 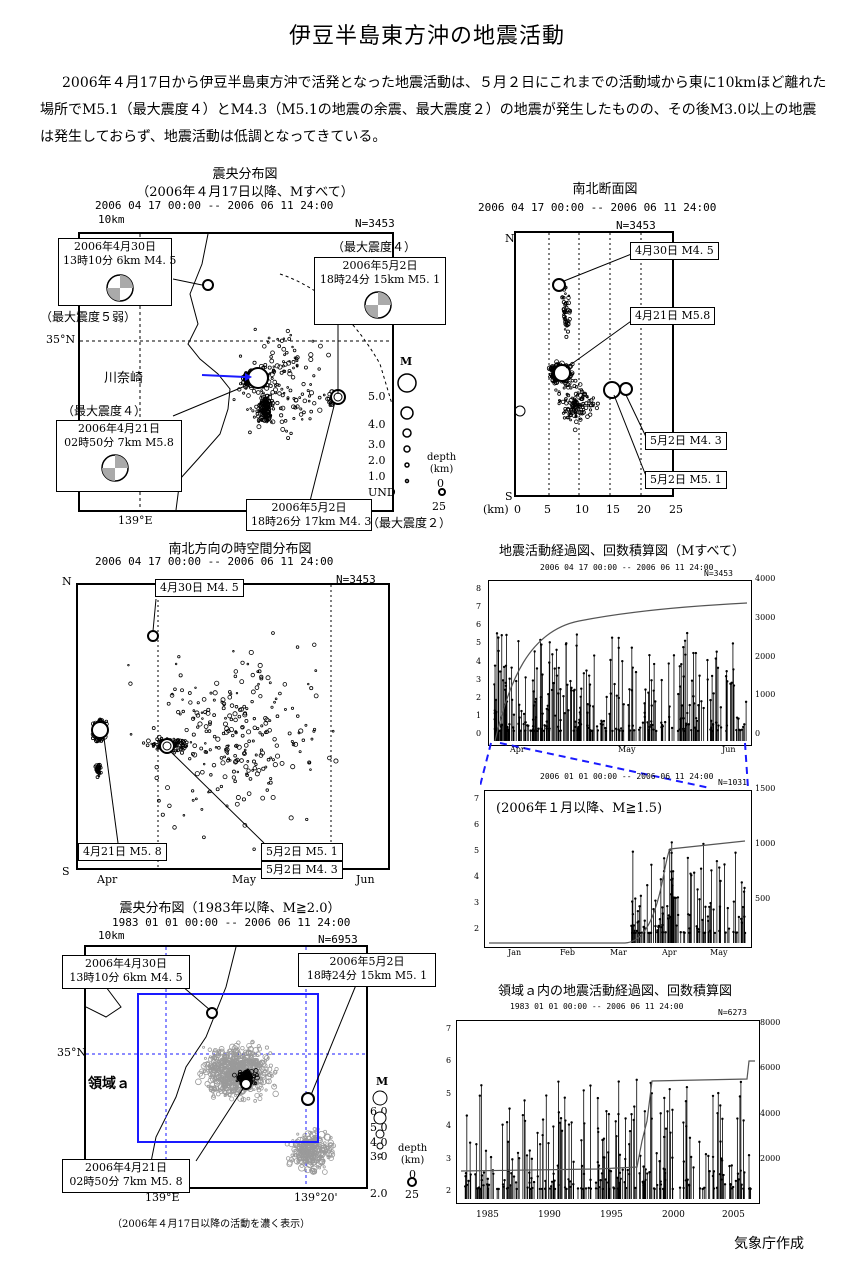 I want to click on box-detail: 13時10分 6km M4. 5, so click(x=120, y=260).